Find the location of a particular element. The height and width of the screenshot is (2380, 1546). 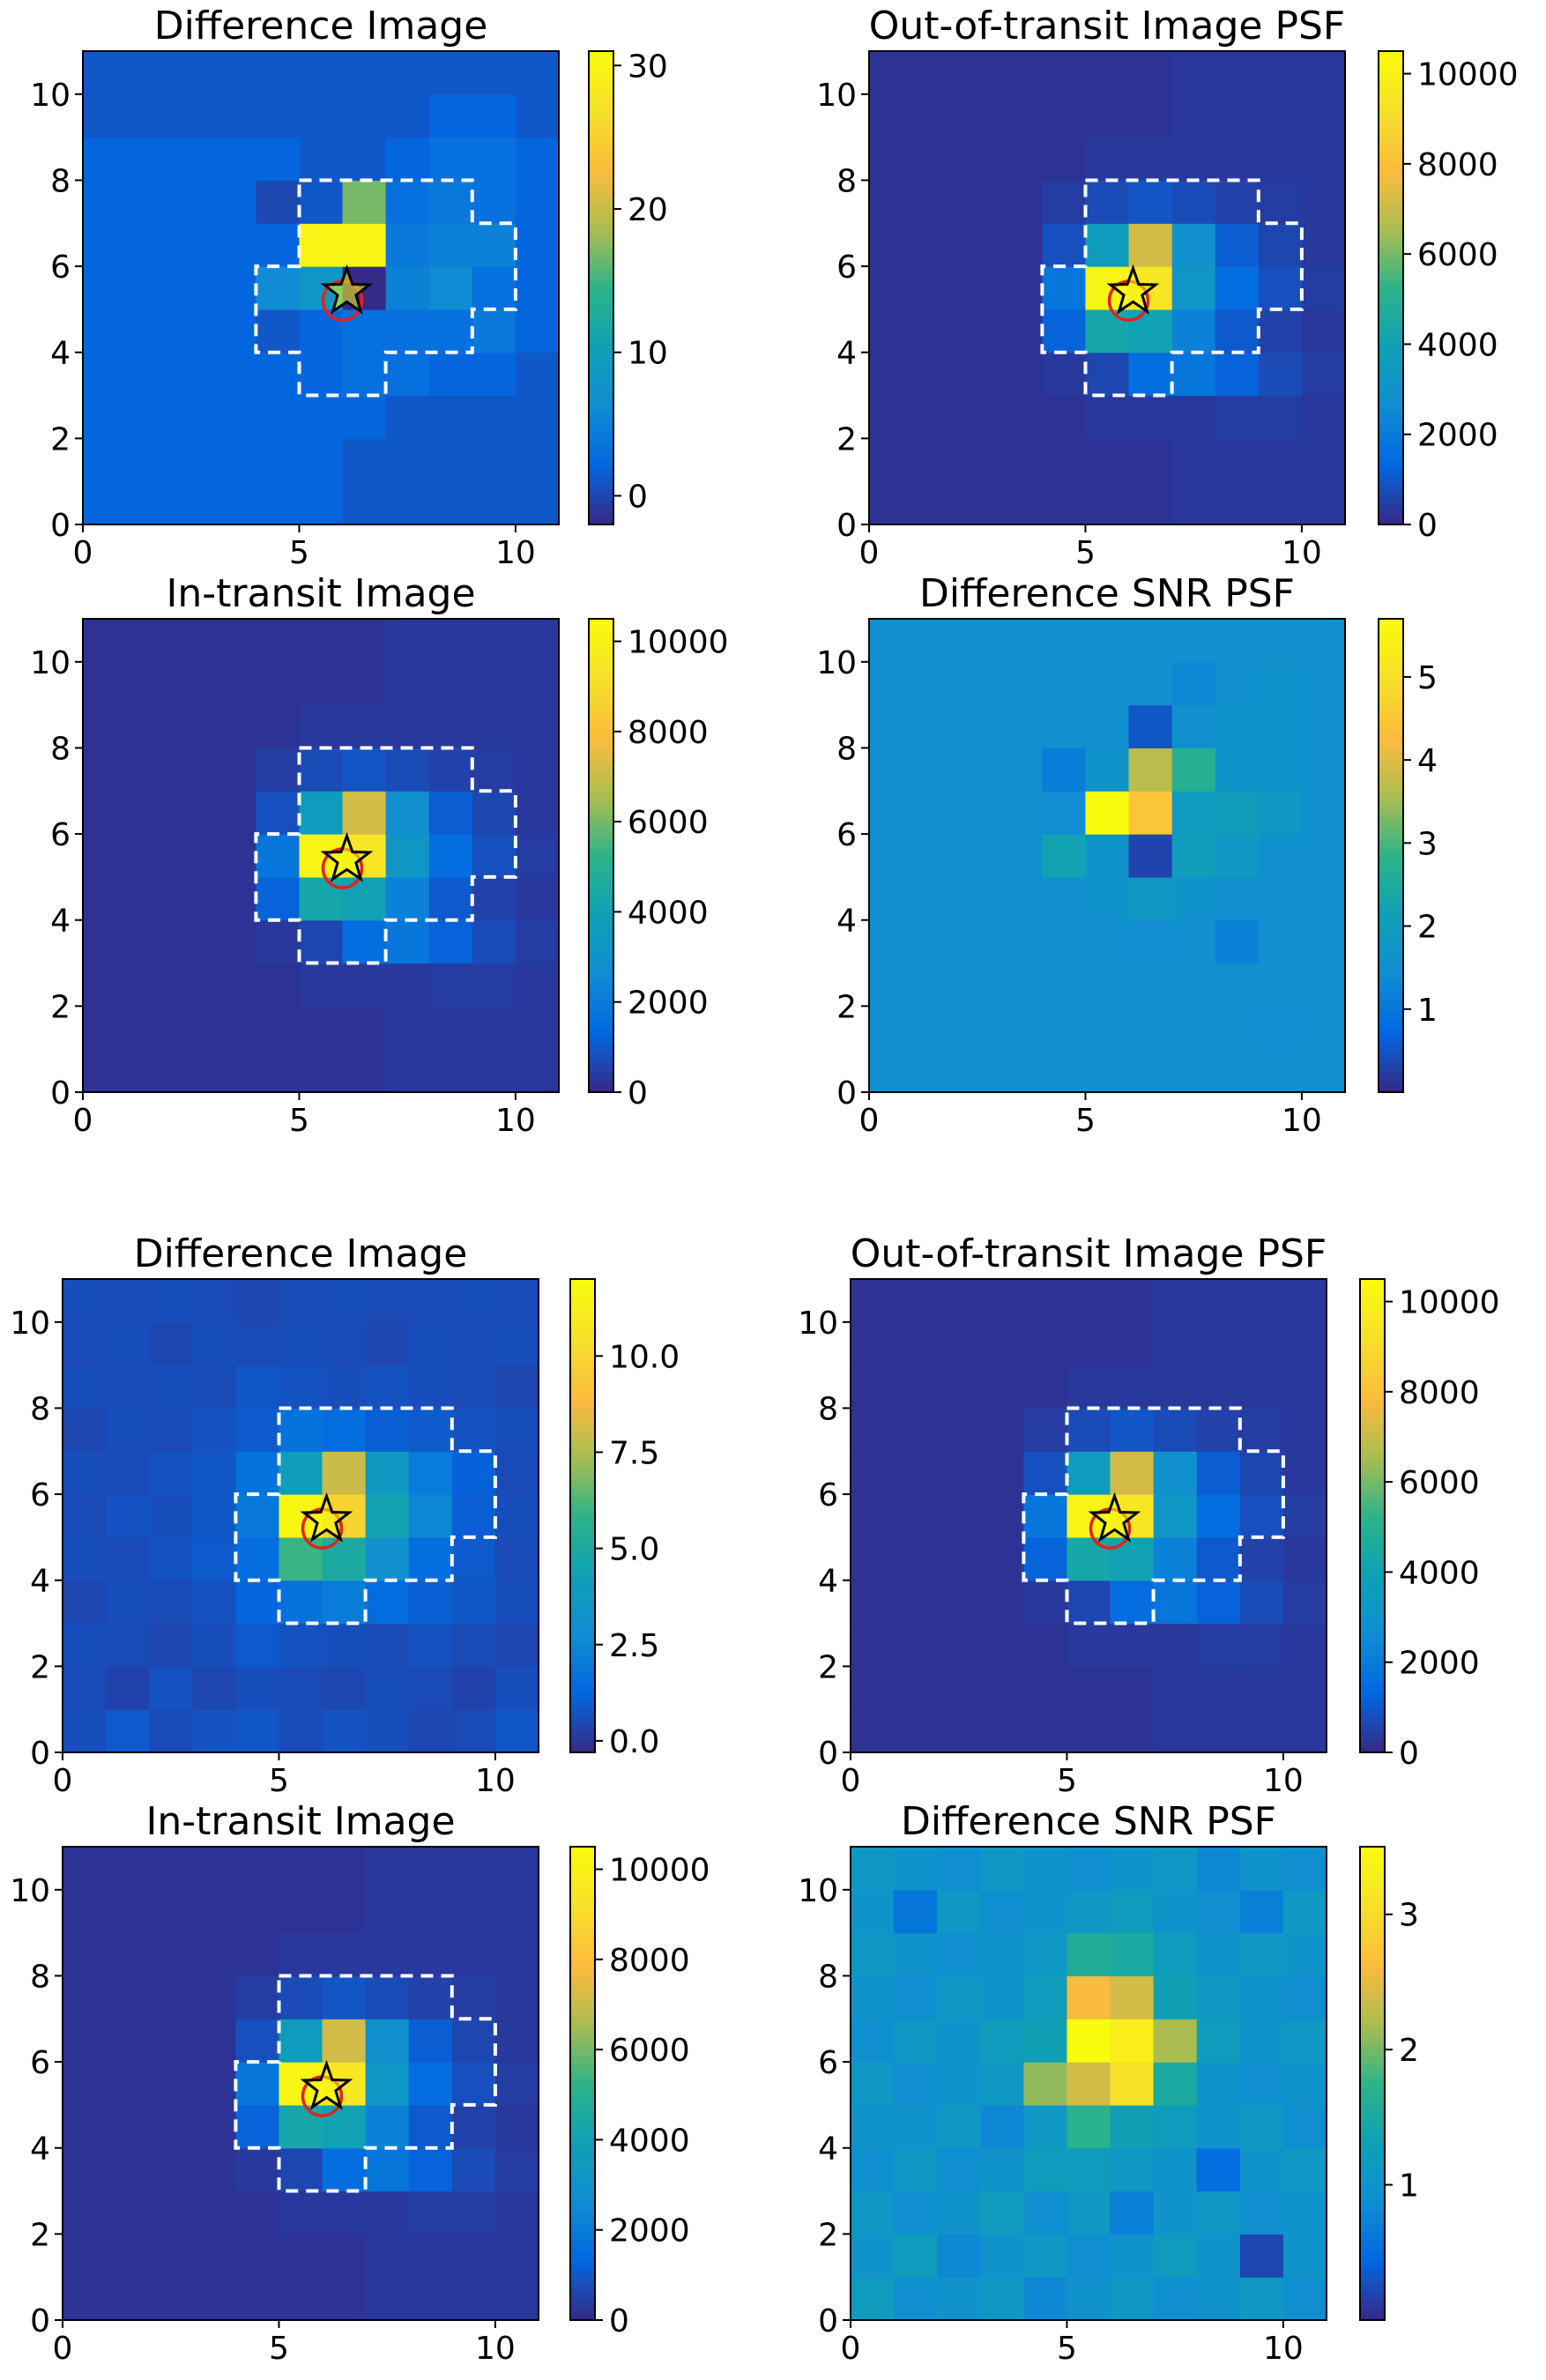

colorbar-frame is located at coordinates (1391, 287).